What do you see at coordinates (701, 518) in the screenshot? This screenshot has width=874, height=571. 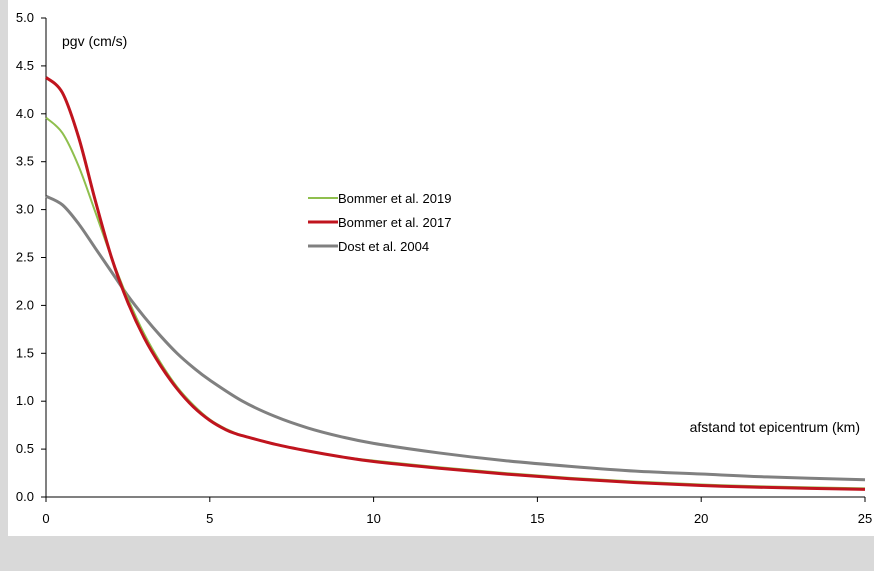 I see `x-tick-label: 20` at bounding box center [701, 518].